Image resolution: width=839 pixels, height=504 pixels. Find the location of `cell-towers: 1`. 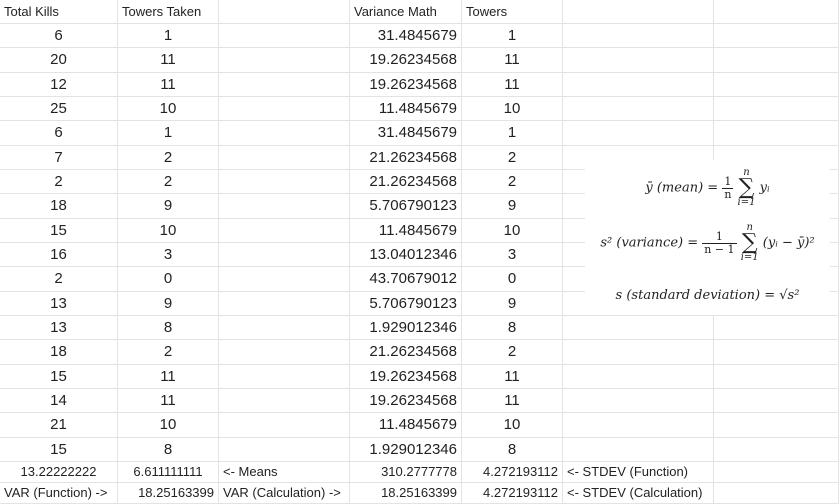

cell-towers: 1 is located at coordinates (512, 133).